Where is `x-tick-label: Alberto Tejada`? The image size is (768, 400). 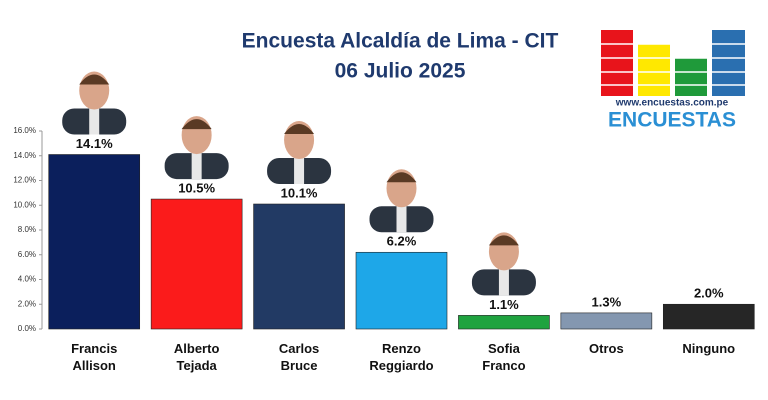
x-tick-label: Alberto Tejada is located at coordinates (196, 357).